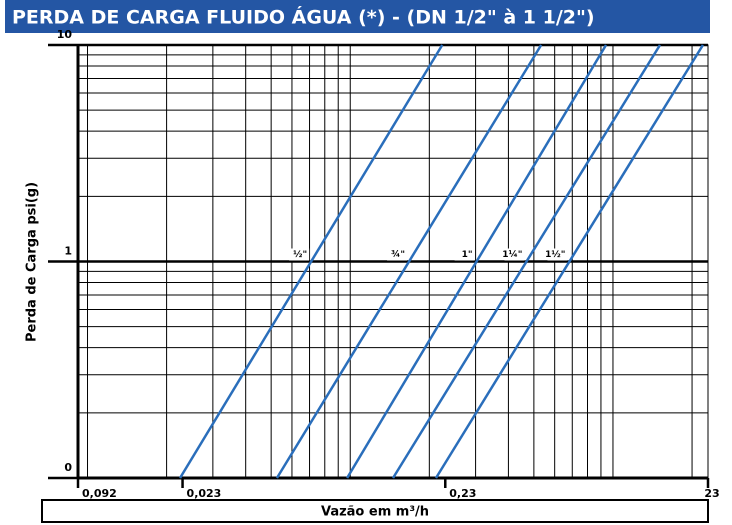  I want to click on y-tick-label: 10, so click(65, 34).